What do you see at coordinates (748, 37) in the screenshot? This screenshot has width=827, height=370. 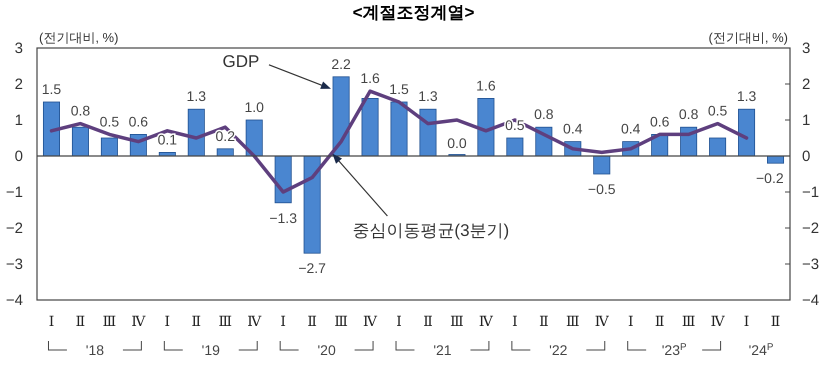 I see `y2-axis-title: (전기대비, %)` at bounding box center [748, 37].